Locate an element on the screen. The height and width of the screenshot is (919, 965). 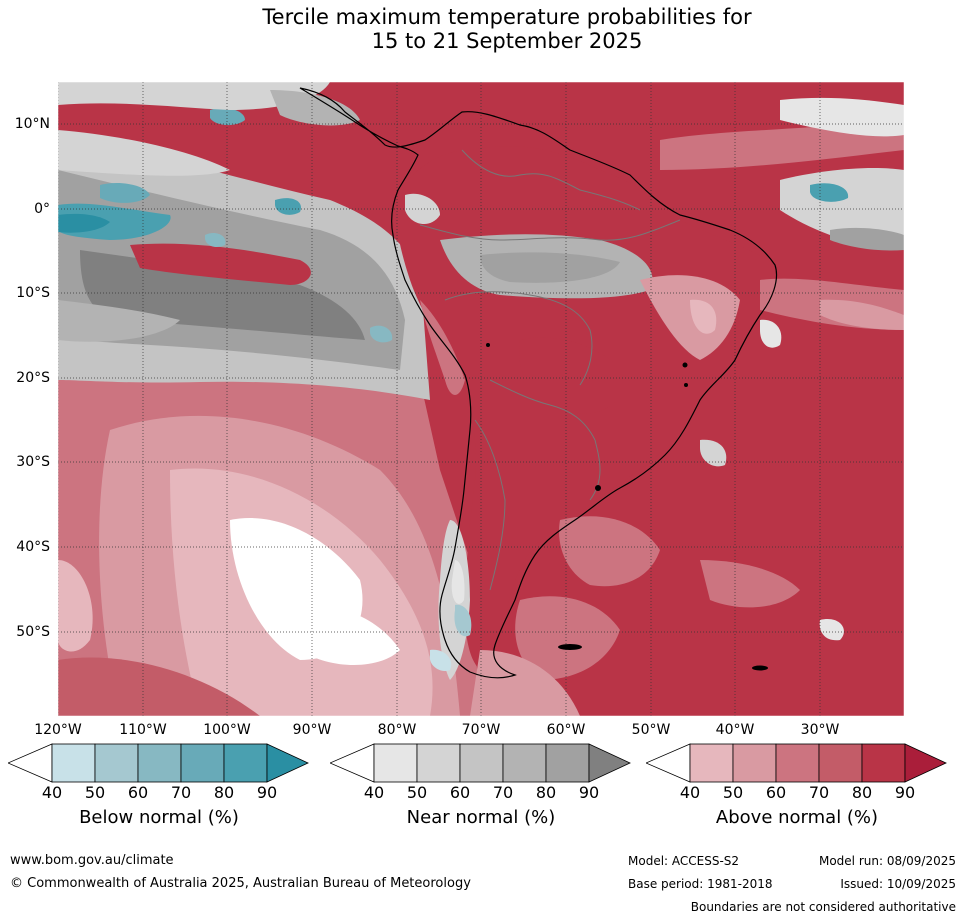
legend-title-above-normal: Above normal (%) is located at coordinates (797, 817).